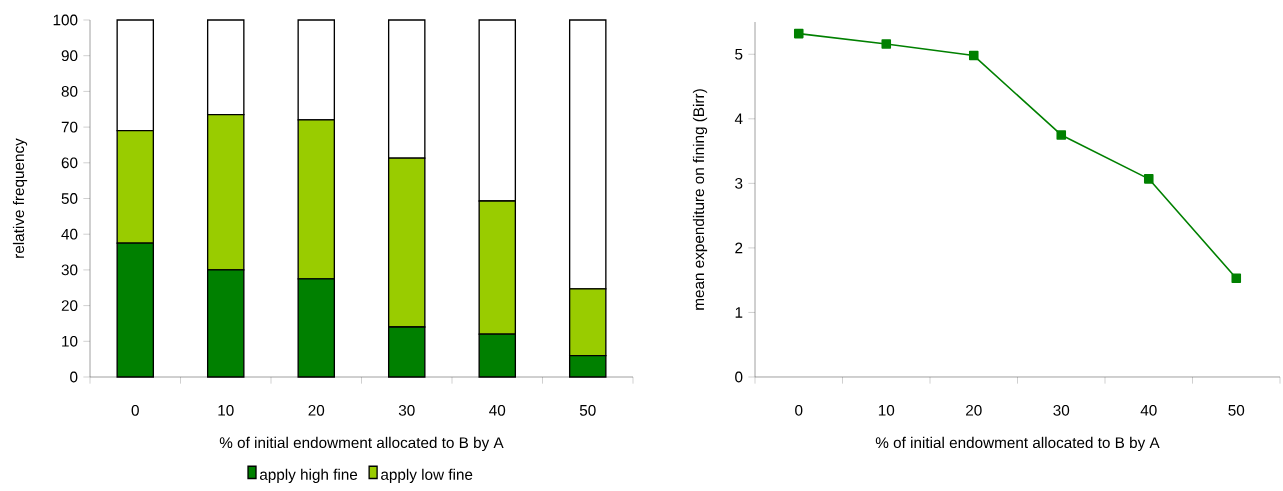 The height and width of the screenshot is (491, 1283). Describe the element at coordinates (69, 234) in the screenshot. I see `y-tick-label: 40` at that location.